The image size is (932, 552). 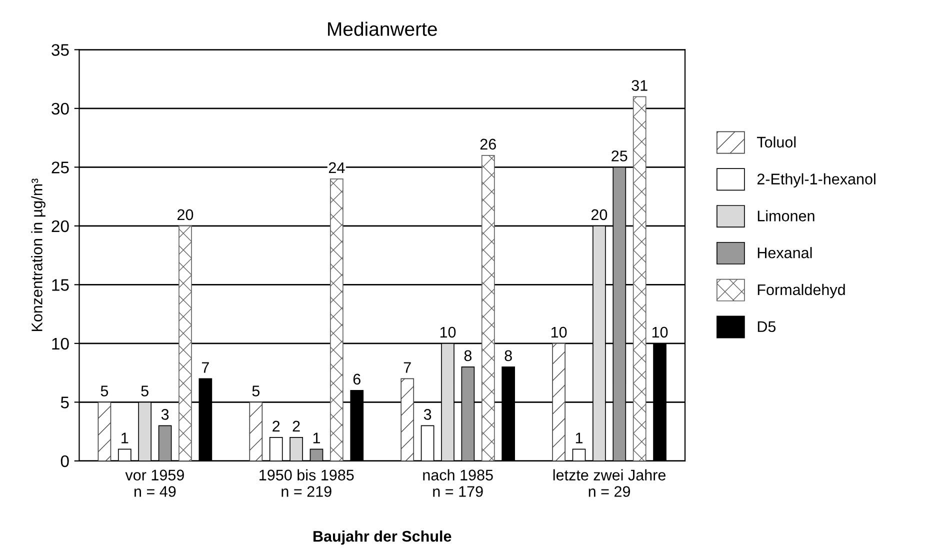 What do you see at coordinates (60, 108) in the screenshot?
I see `y-tick-label: 30` at bounding box center [60, 108].